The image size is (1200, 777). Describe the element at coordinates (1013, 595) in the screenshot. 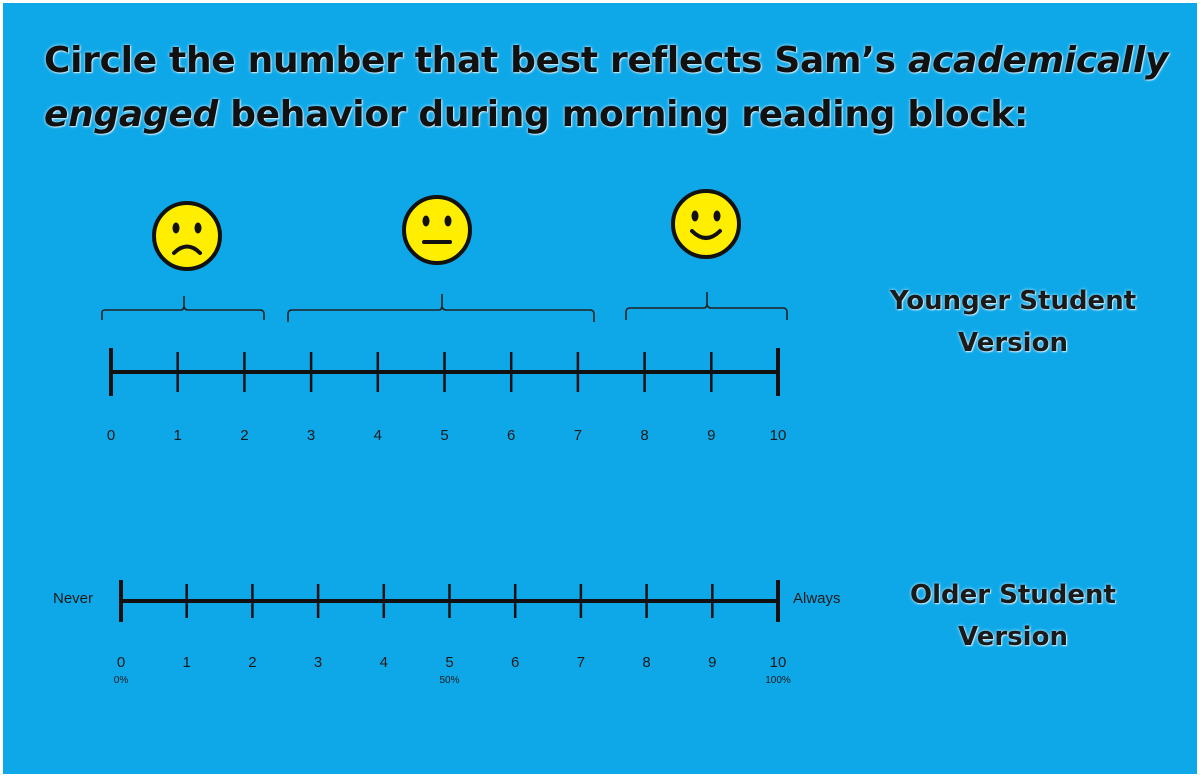

I see `older-label-line1: Older Student` at that location.